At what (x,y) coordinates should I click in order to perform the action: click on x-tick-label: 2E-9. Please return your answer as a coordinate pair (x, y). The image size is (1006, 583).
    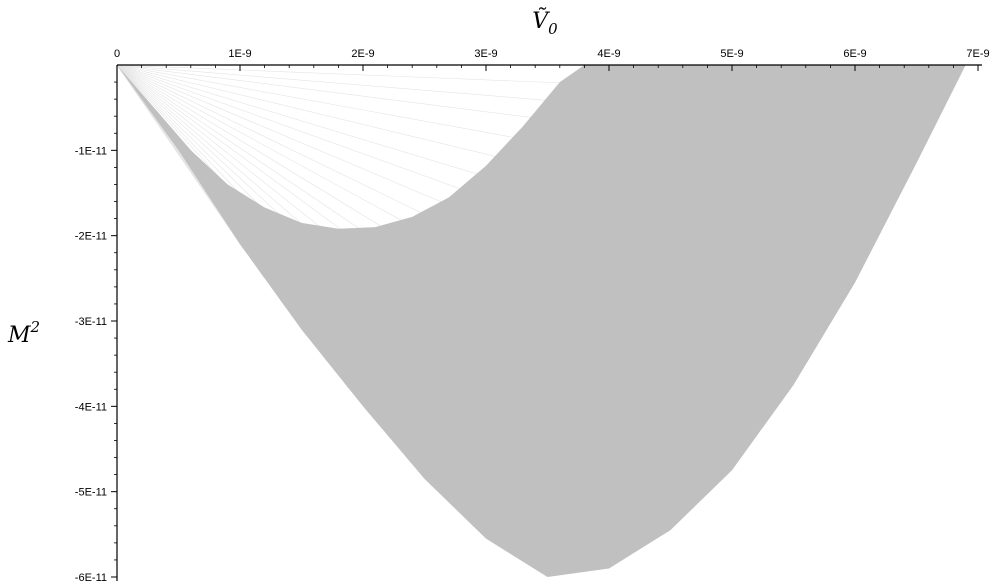
    Looking at the image, I should click on (362, 54).